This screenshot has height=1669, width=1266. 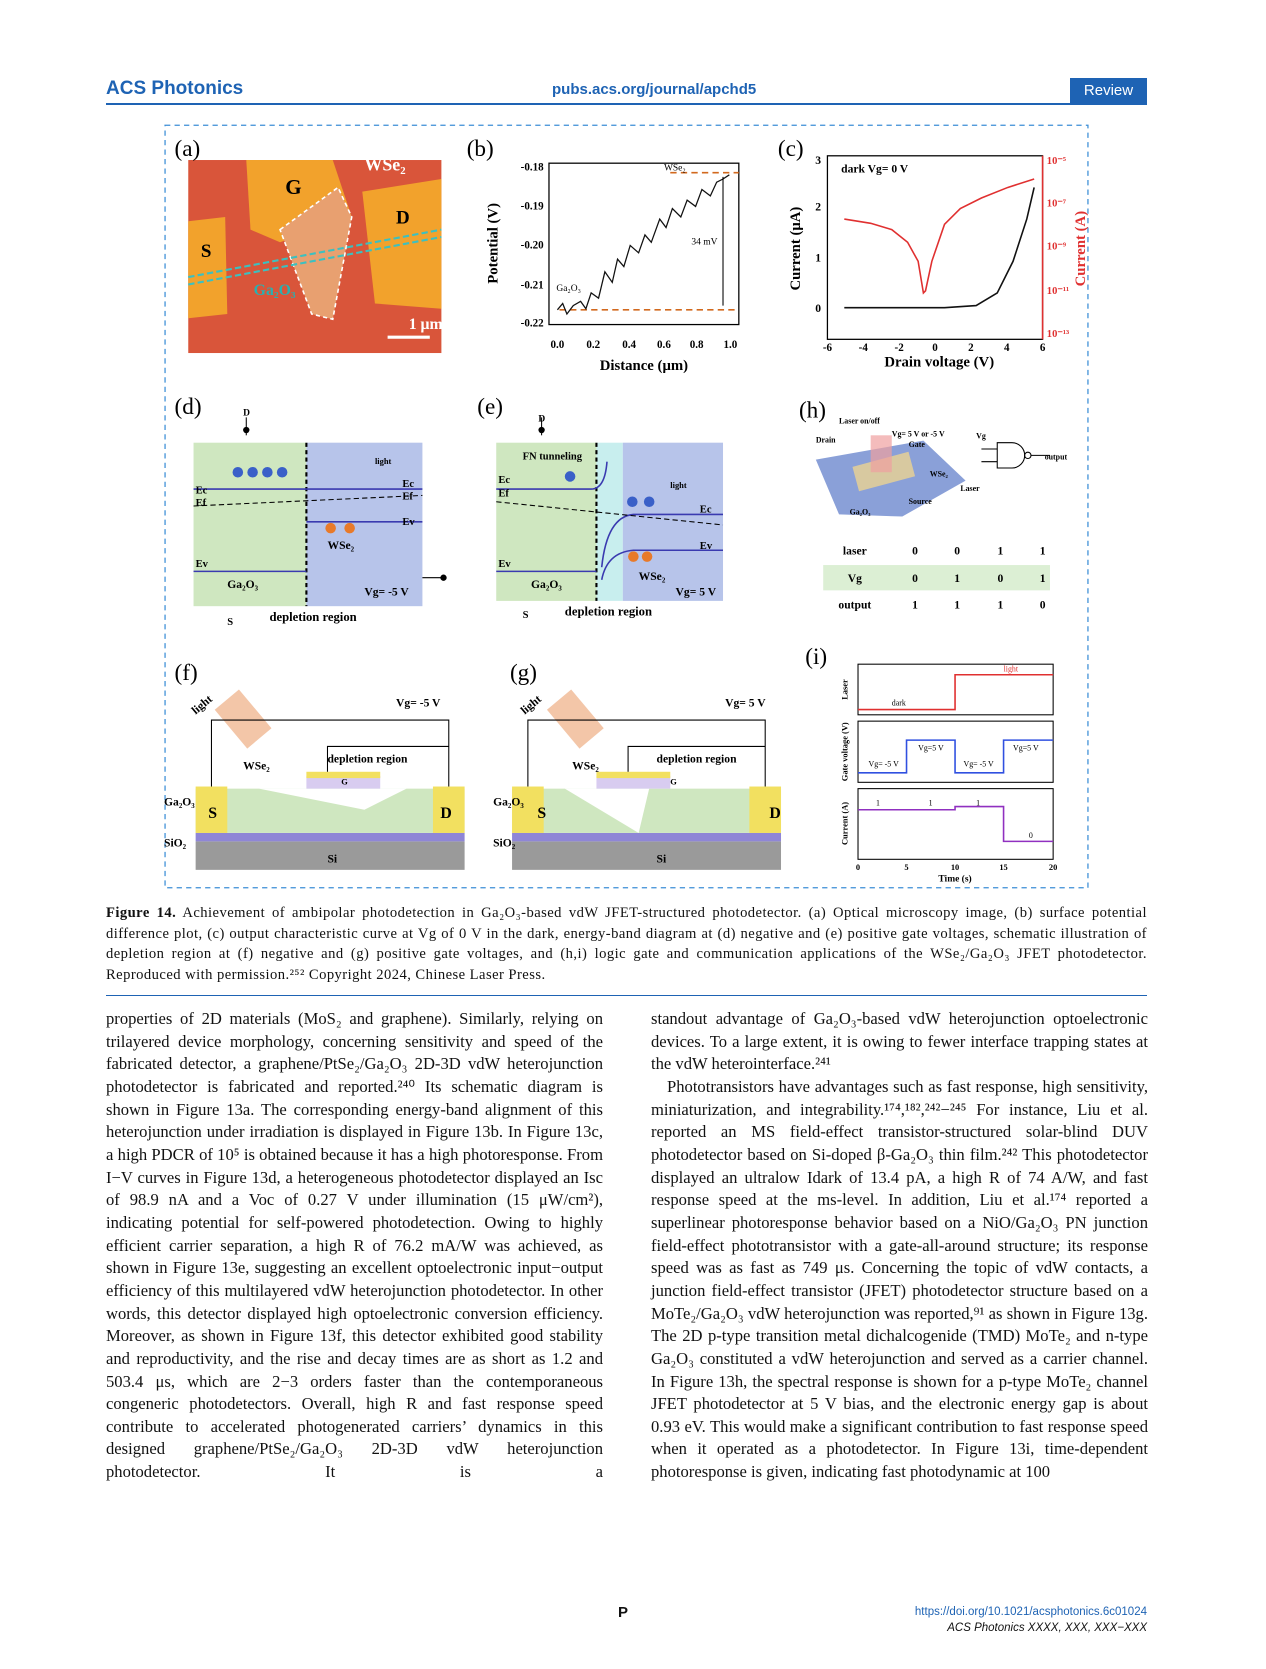 What do you see at coordinates (480, 149) in the screenshot?
I see `panel-label: (b)` at bounding box center [480, 149].